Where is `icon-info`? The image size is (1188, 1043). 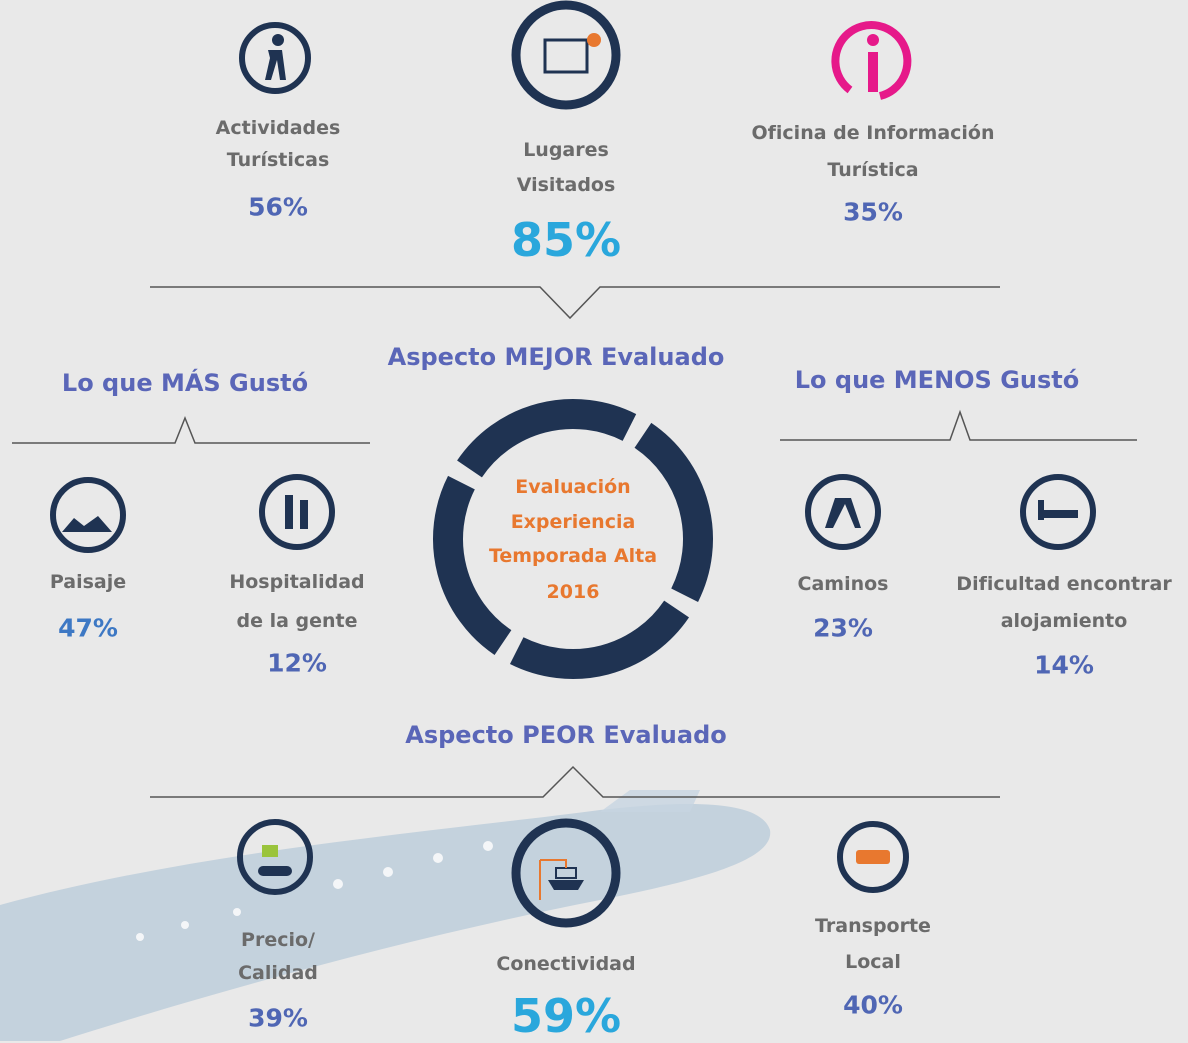
icon-info is located at coordinates (871, 60).